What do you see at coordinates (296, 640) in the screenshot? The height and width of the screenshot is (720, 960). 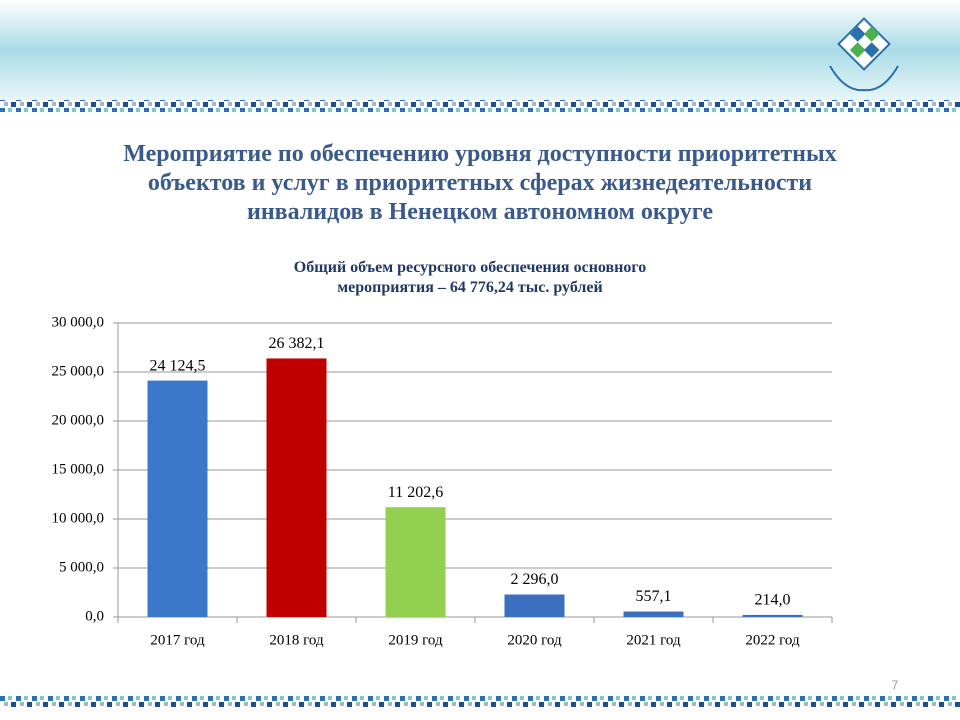 I see `x-tick-label: 2018 год` at bounding box center [296, 640].